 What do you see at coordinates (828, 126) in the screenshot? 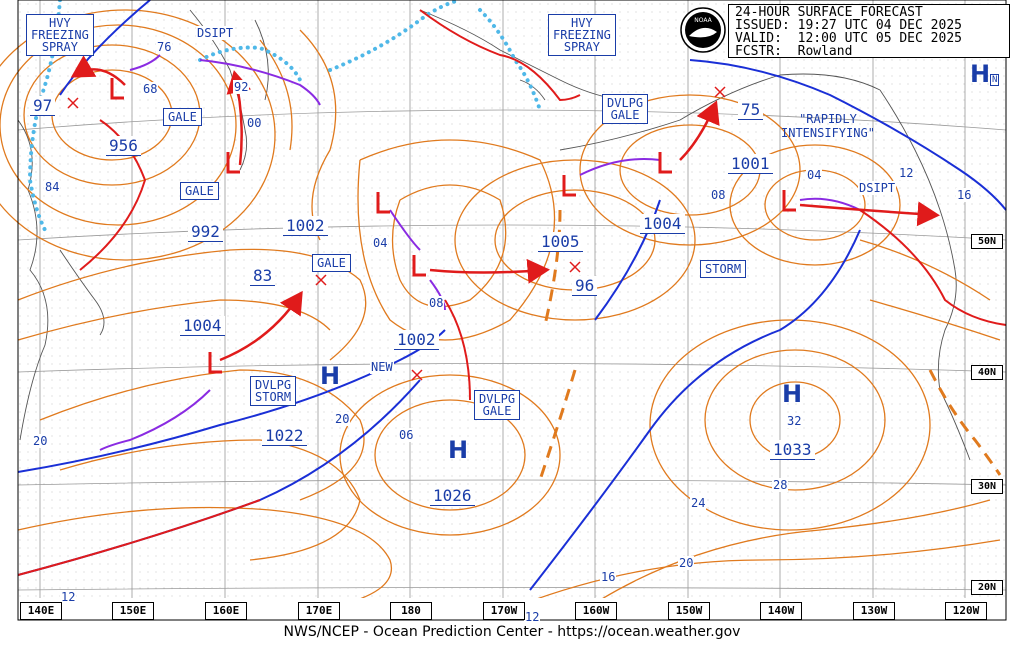
I see `note-rapidly-intensifying: "RAPIDLY INTENSIFYING"` at bounding box center [828, 126].